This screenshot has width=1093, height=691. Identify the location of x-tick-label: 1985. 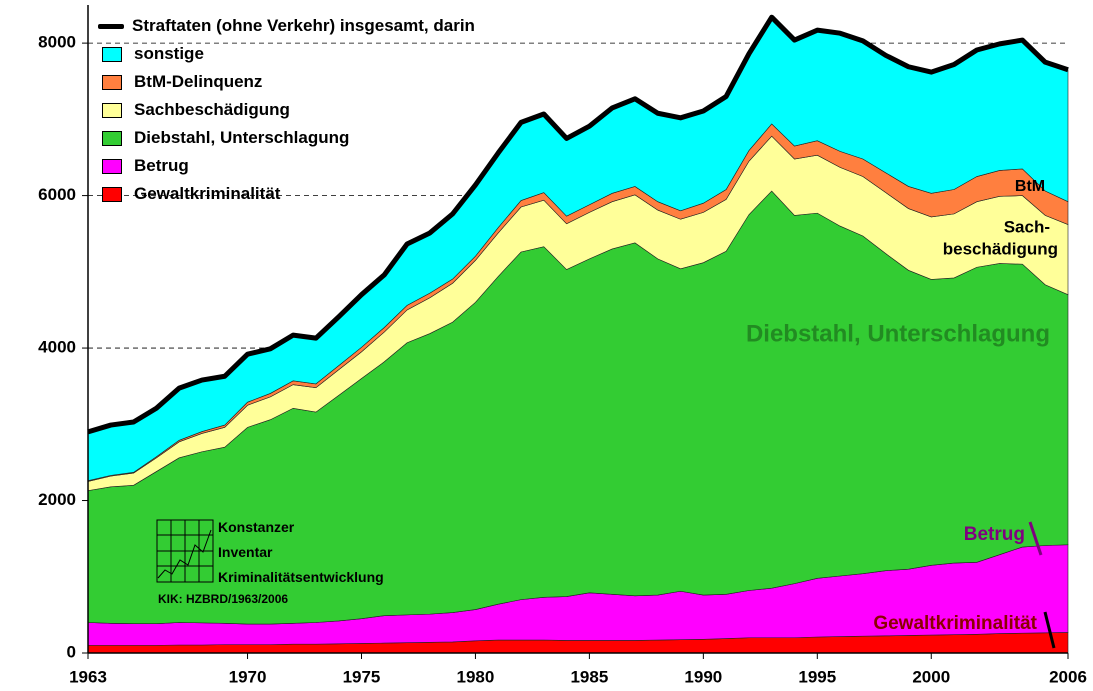
(589, 676).